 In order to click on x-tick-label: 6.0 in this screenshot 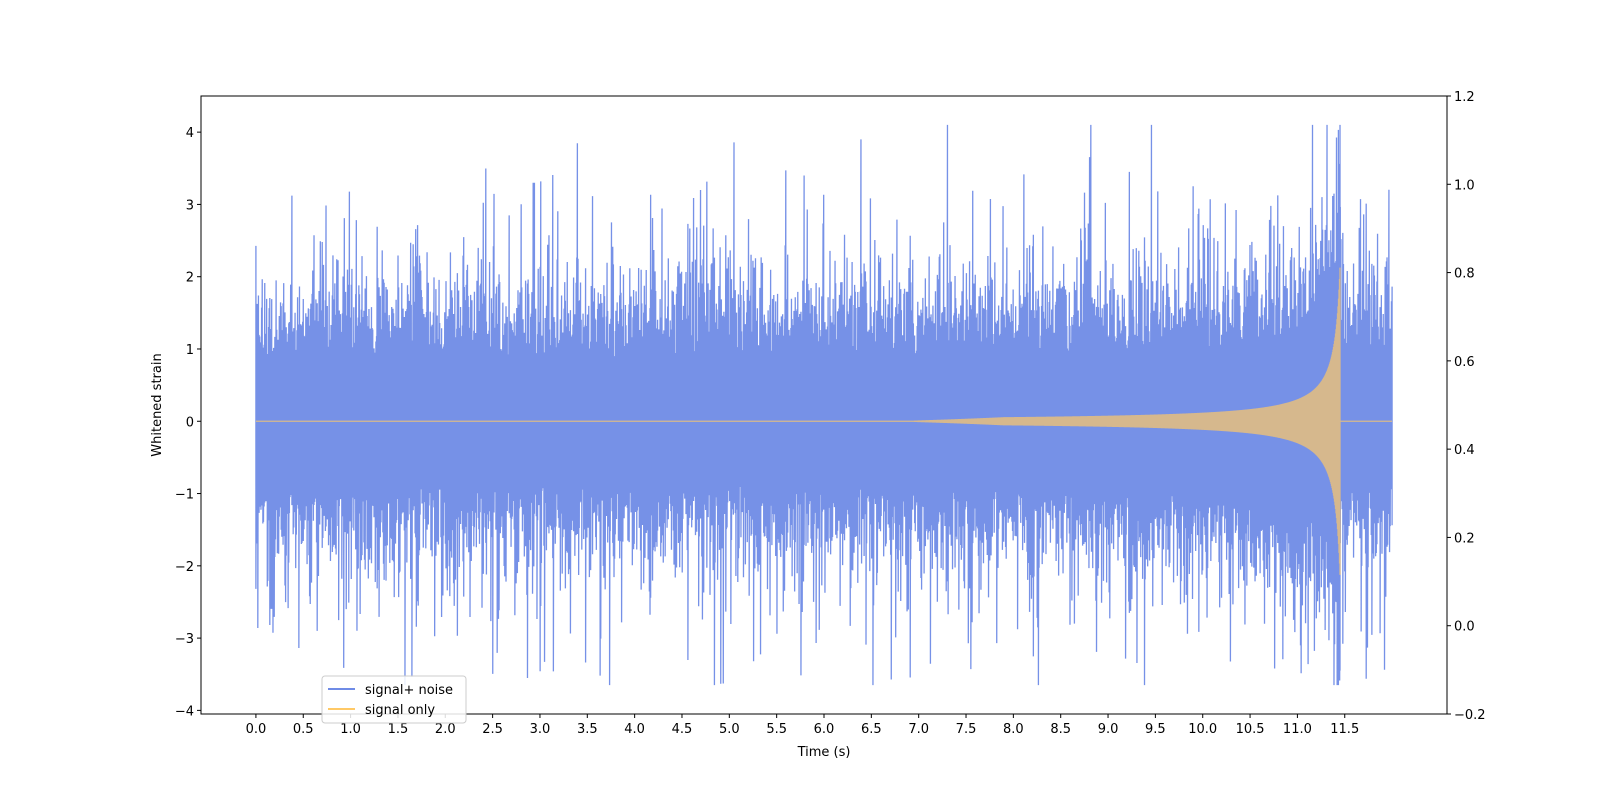, I will do `click(824, 729)`.